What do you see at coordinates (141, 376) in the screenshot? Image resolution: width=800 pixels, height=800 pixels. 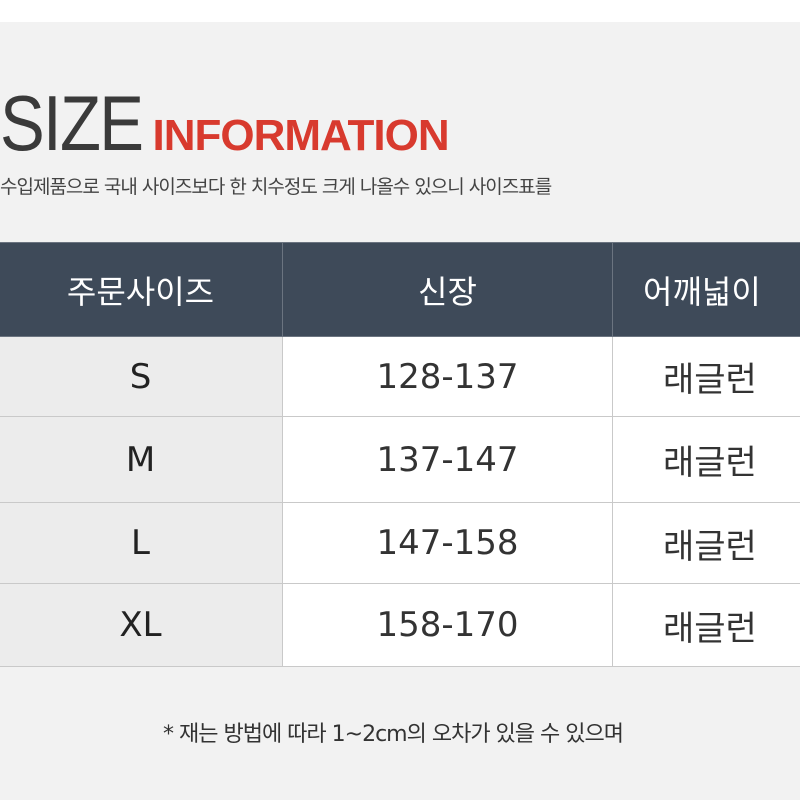 I see `size-cell: S` at bounding box center [141, 376].